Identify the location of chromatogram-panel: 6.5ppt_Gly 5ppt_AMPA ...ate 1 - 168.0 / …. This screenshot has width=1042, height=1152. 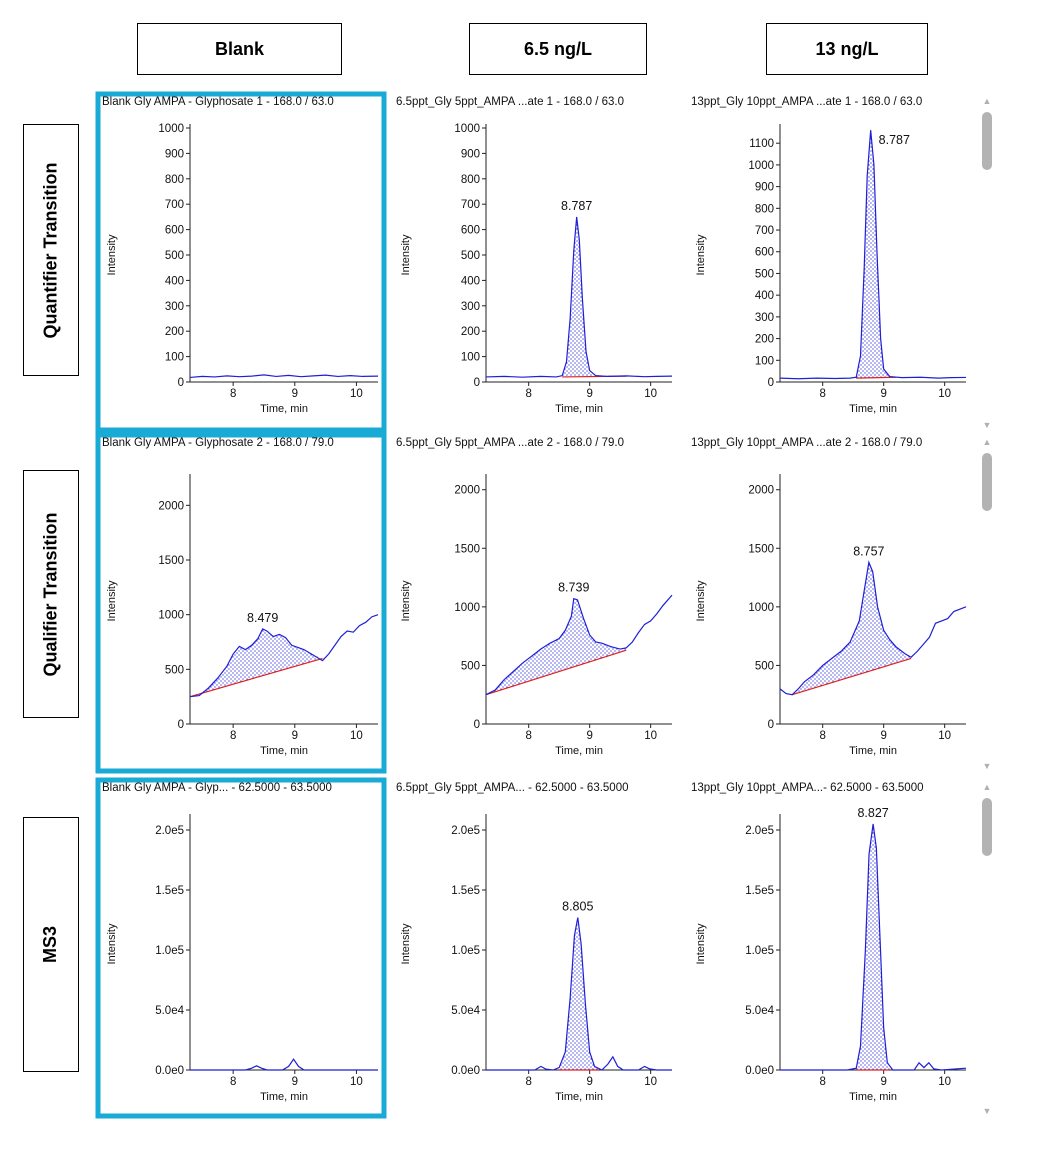
(534, 255).